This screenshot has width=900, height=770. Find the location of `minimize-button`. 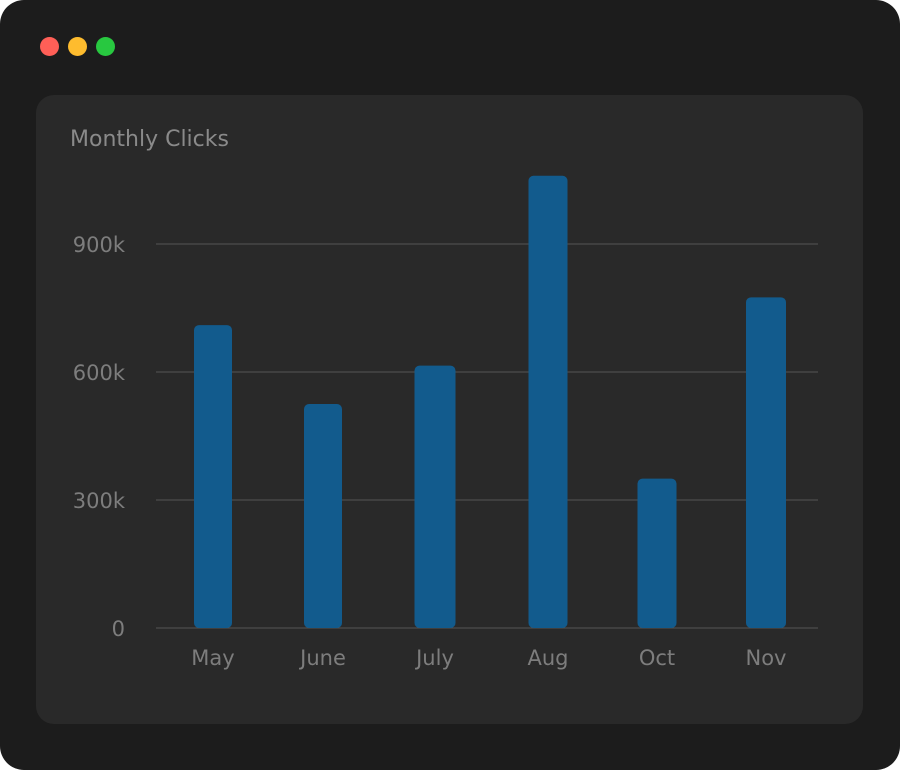

minimize-button is located at coordinates (77, 46).